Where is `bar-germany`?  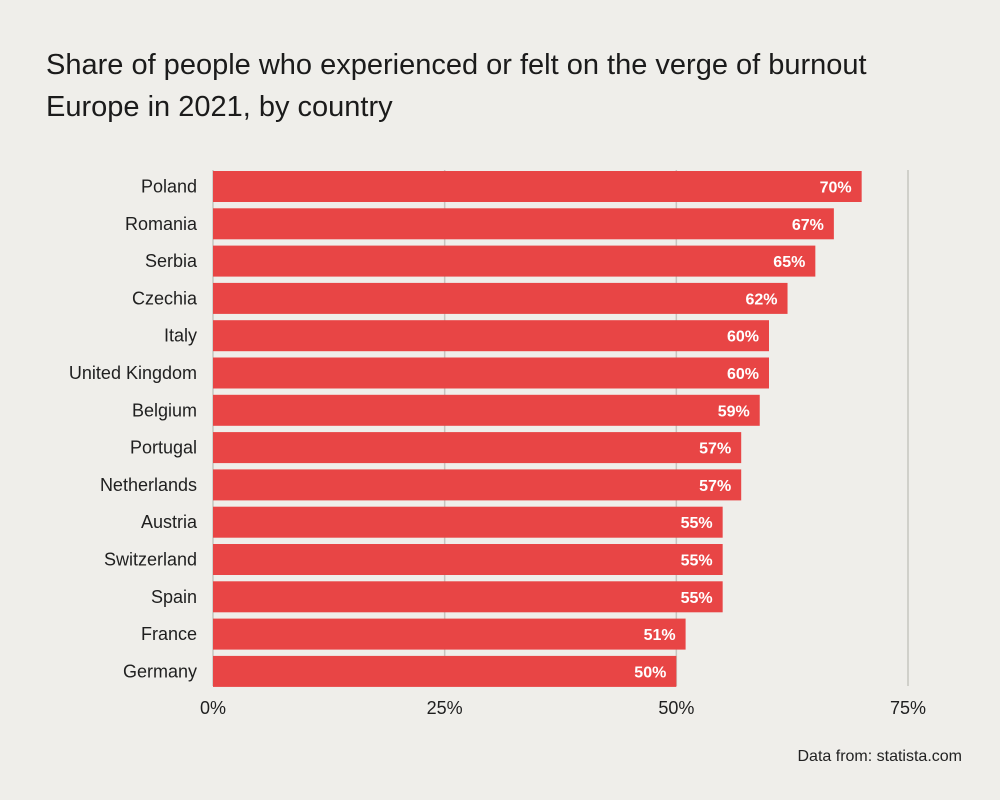
bar-germany is located at coordinates (445, 671).